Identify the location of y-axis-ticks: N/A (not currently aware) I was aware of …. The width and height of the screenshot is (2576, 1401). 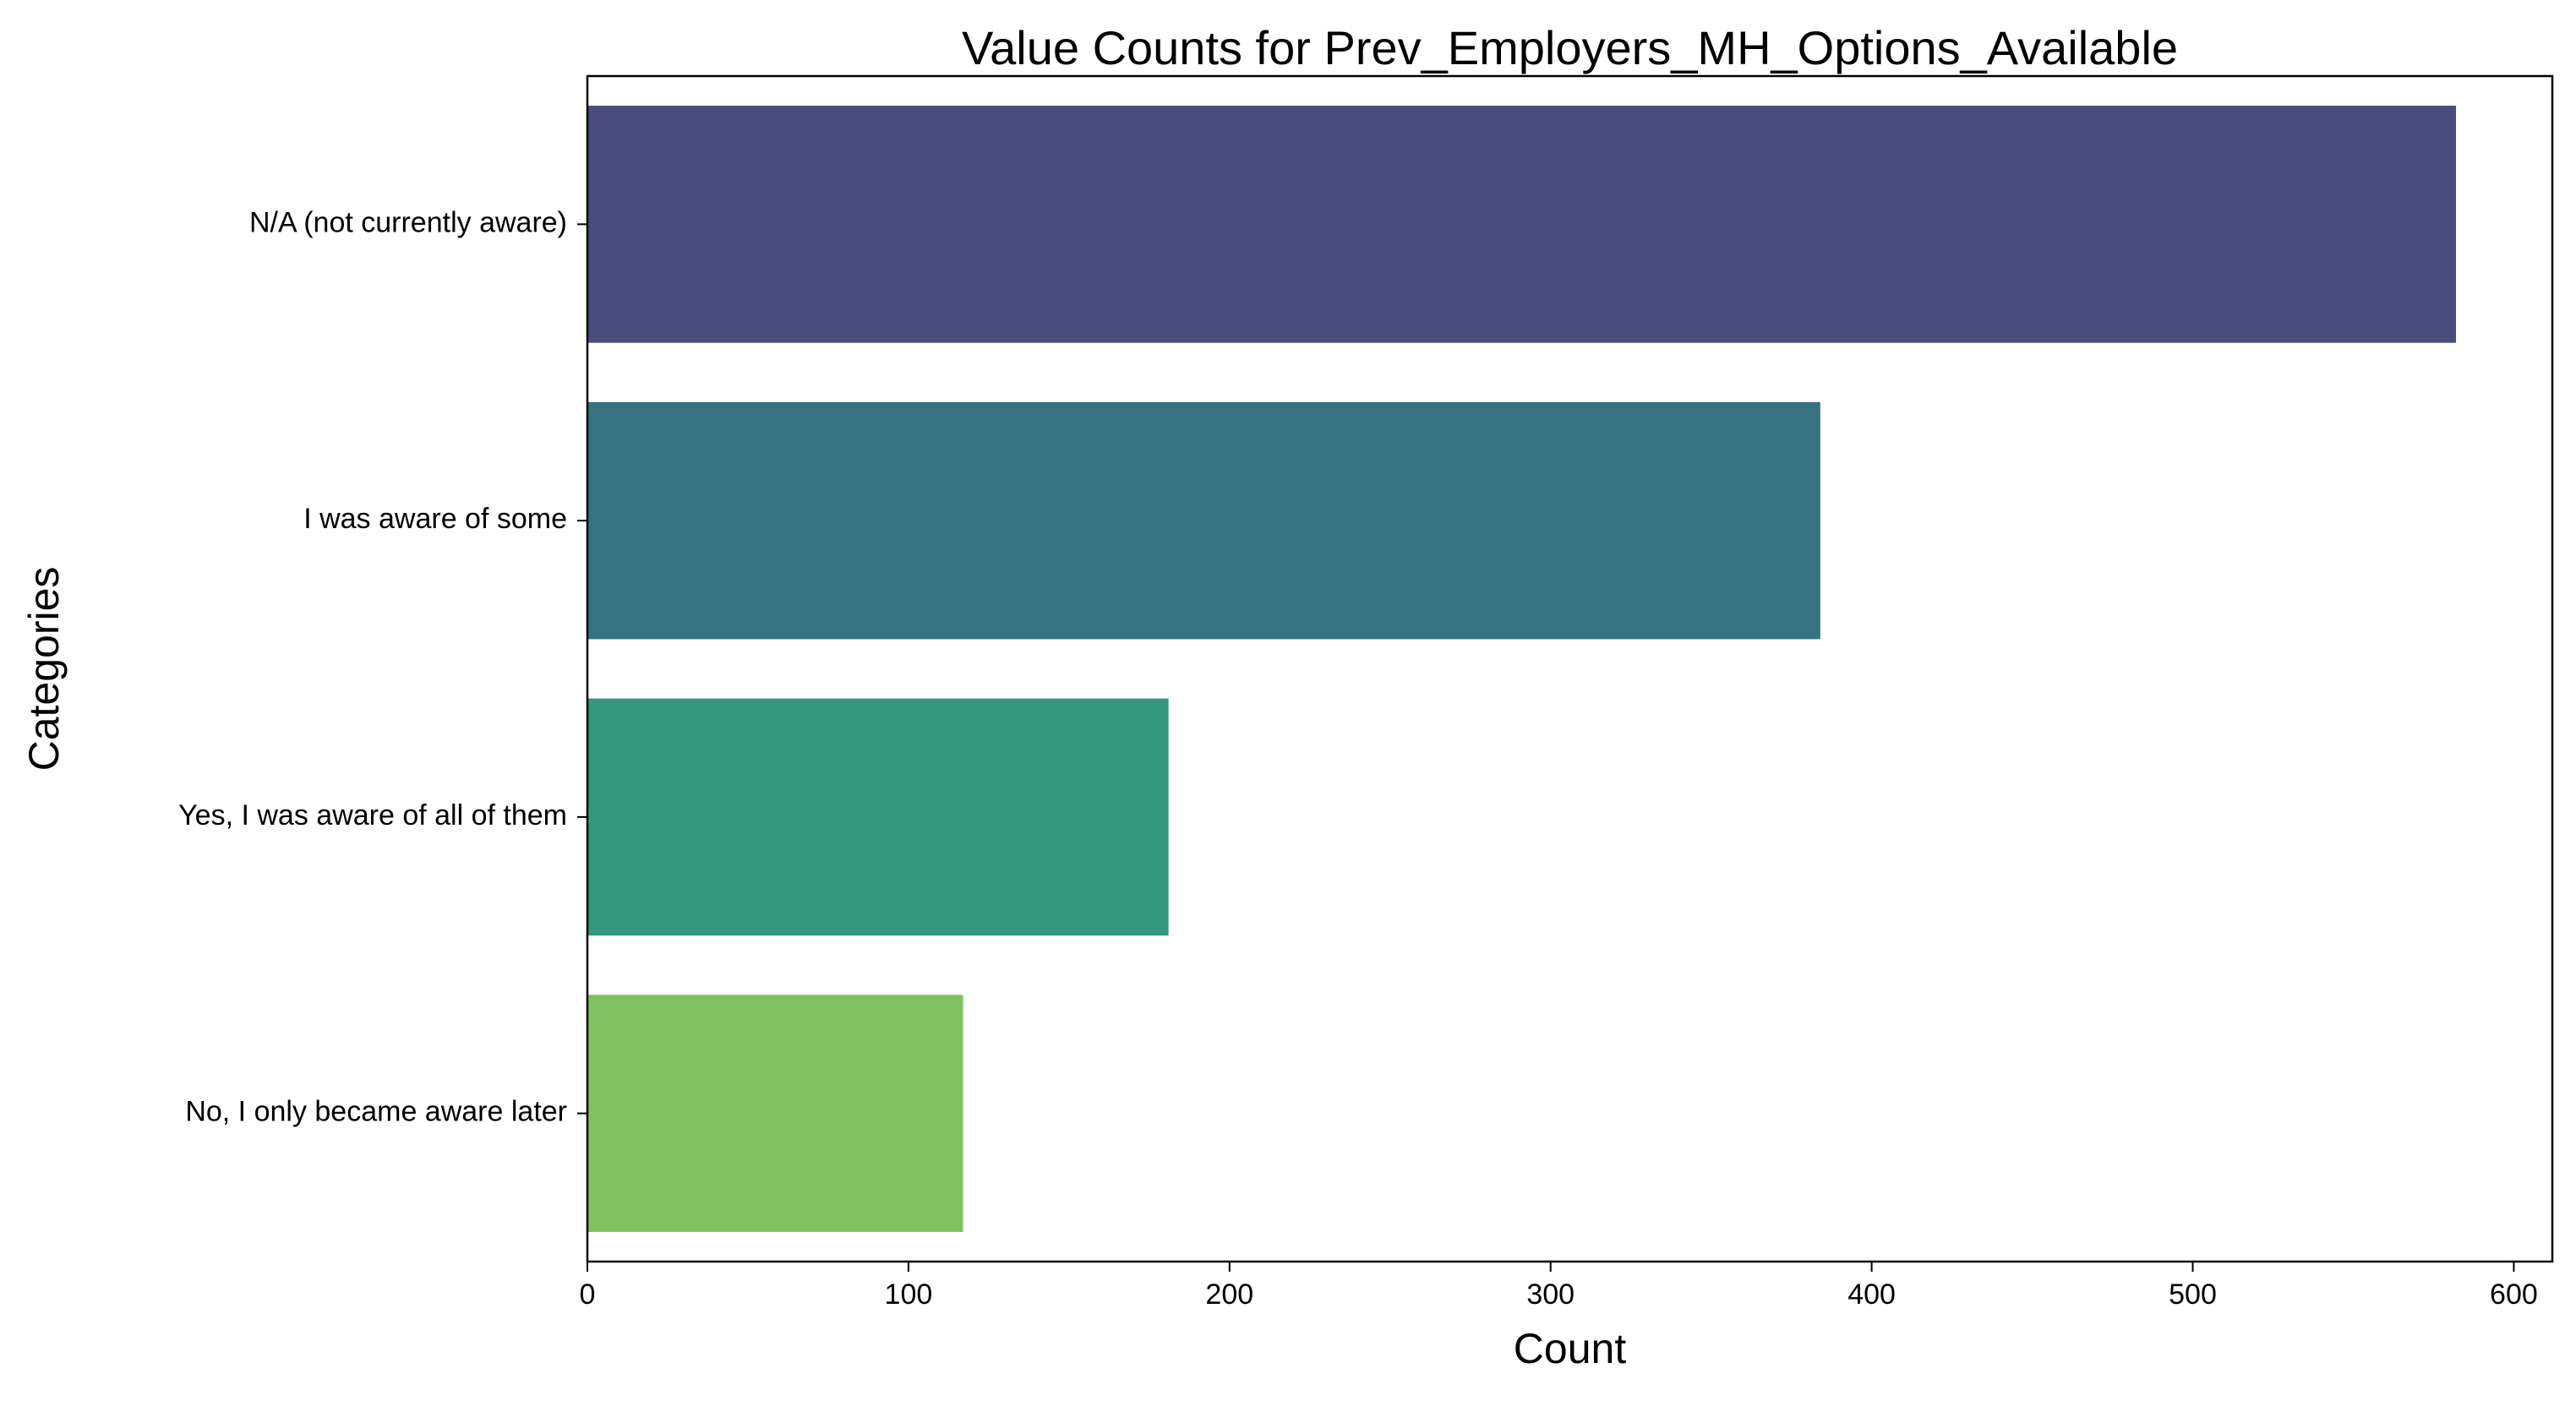
(382, 667).